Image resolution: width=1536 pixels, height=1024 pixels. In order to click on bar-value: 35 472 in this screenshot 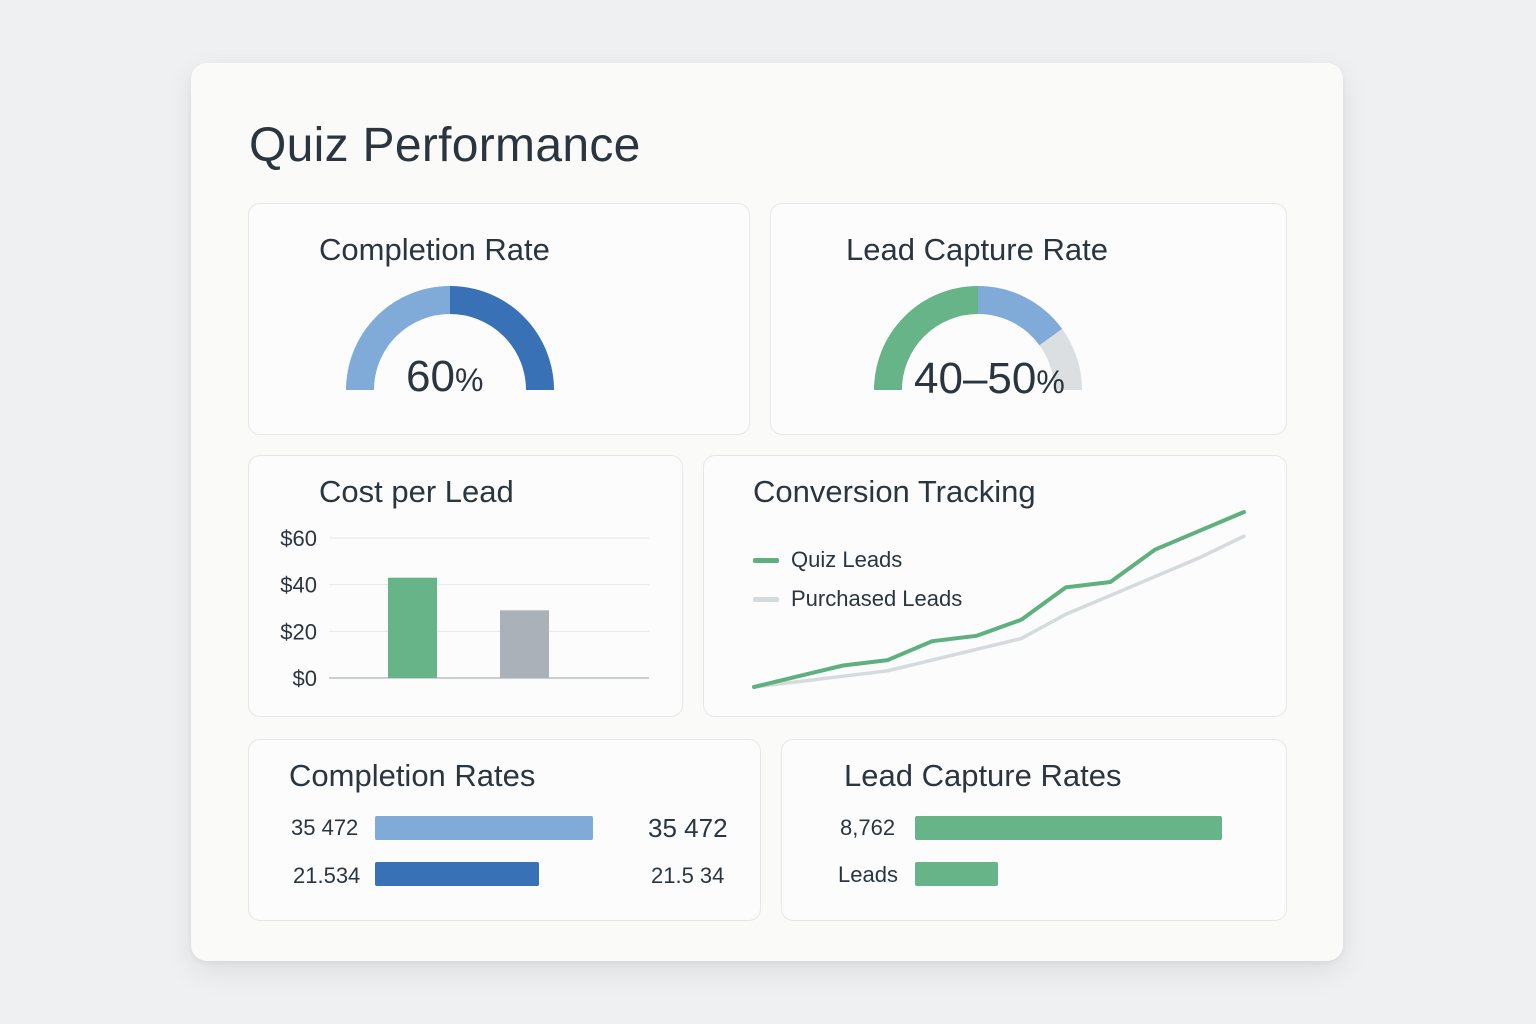, I will do `click(688, 828)`.